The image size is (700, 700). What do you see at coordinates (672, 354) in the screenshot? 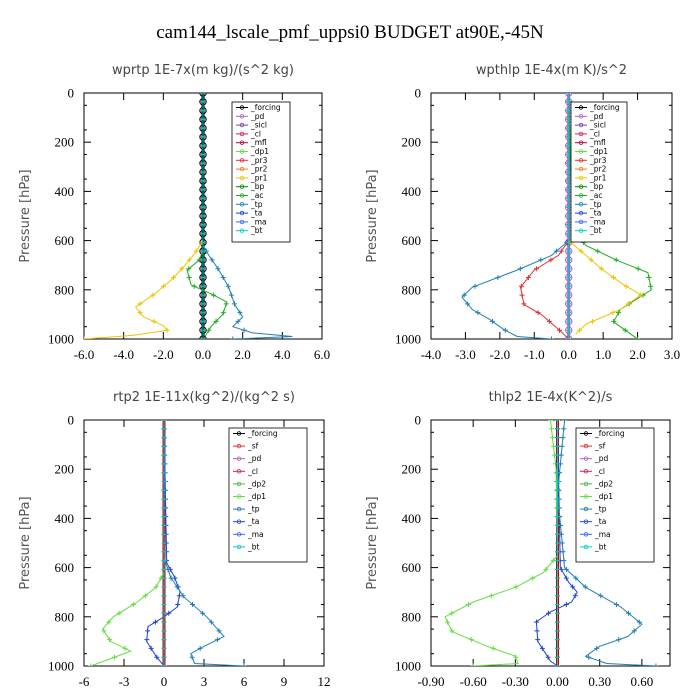
I see `x-tick-label: 3.0` at bounding box center [672, 354].